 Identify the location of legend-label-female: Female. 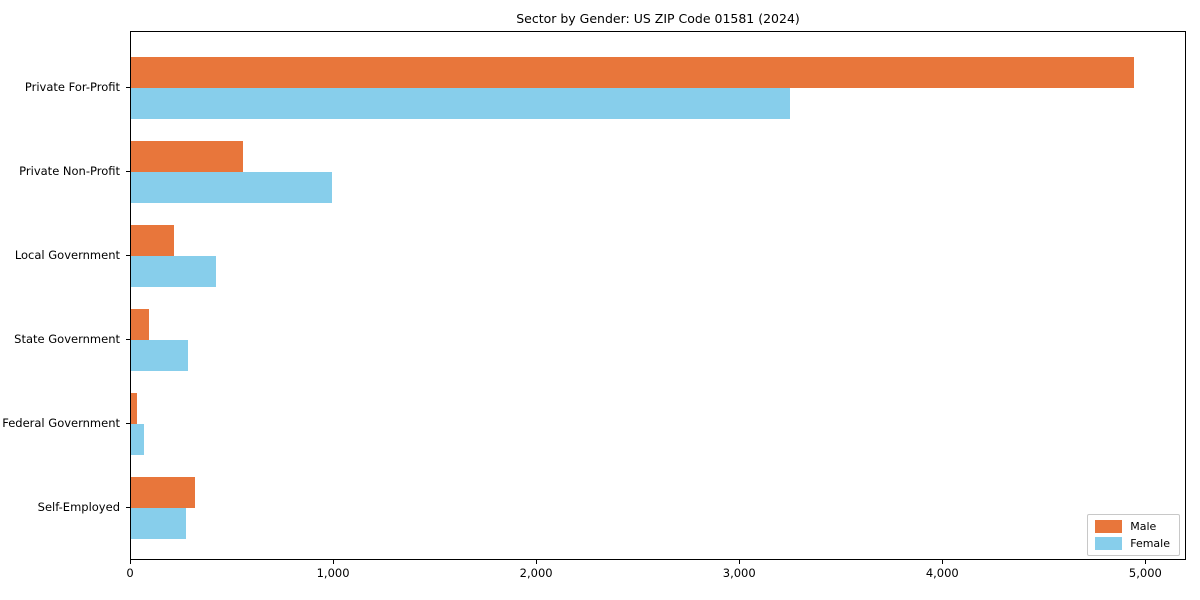
(1150, 543).